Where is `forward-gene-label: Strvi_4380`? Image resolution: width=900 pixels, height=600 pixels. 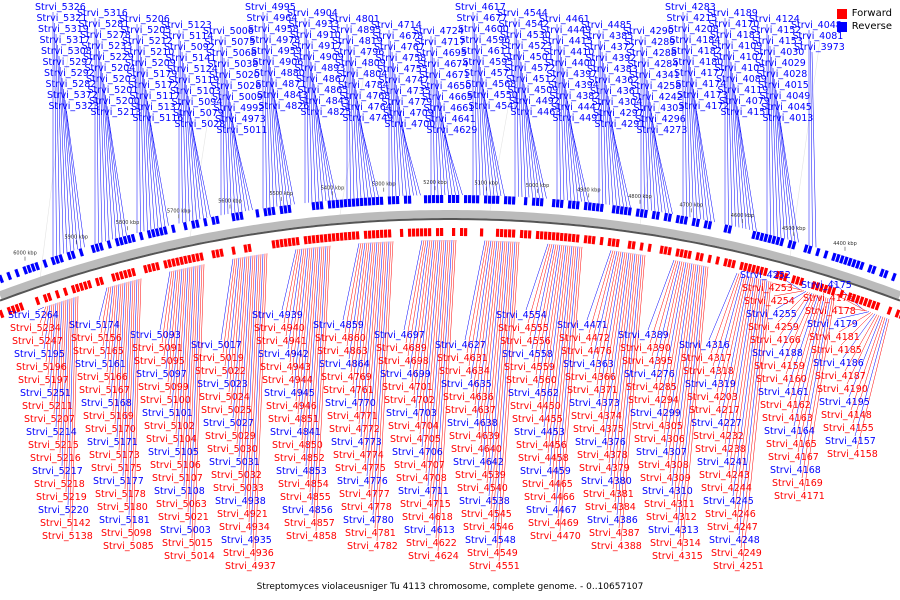 forward-gene-label: Strvi_4380 is located at coordinates (606, 481).